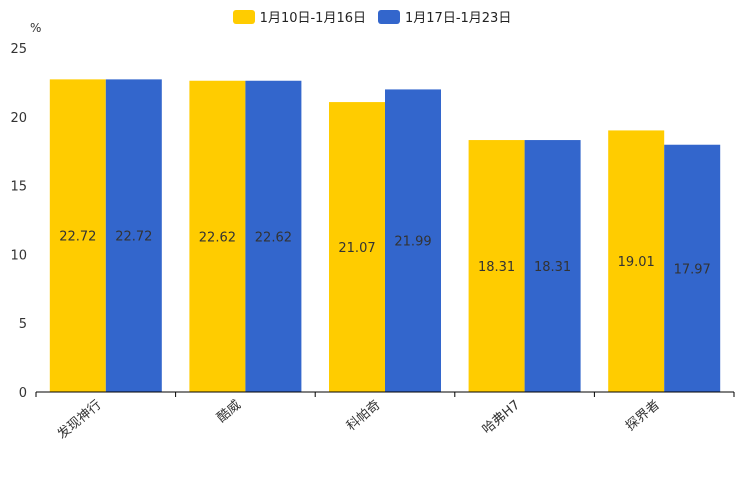  I want to click on legend-item-series-1: 1月10日-1月16日, so click(299, 16).